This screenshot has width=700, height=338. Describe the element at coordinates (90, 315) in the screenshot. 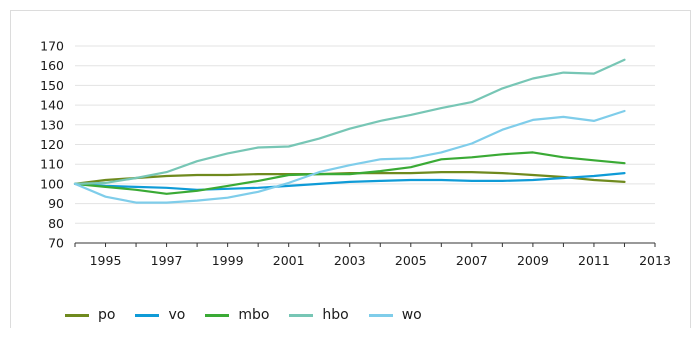

I see `legend-item-po: po` at that location.